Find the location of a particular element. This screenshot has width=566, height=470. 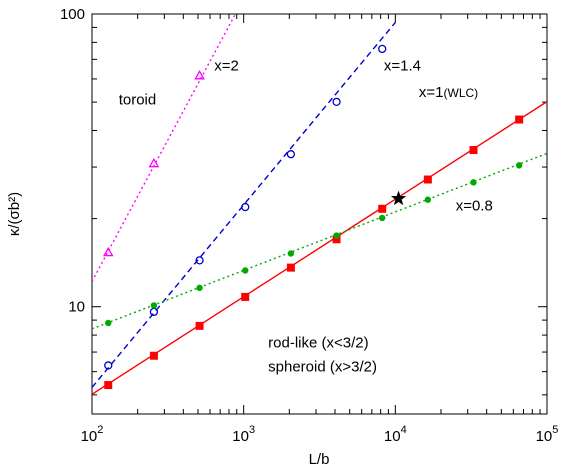

annotation-7: spheroid (x>3/2) is located at coordinates (322, 367).